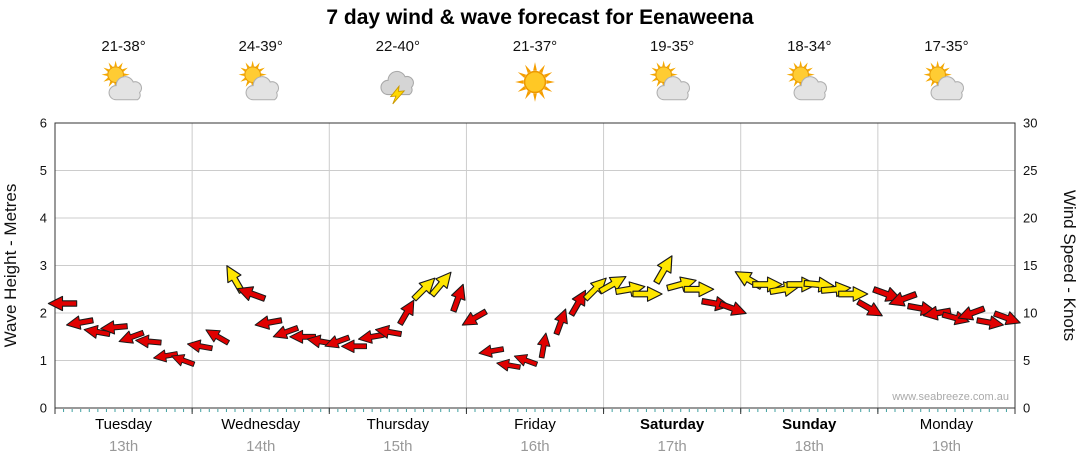 The image size is (1080, 475). What do you see at coordinates (123, 446) in the screenshot?
I see `day-date: 13th` at bounding box center [123, 446].